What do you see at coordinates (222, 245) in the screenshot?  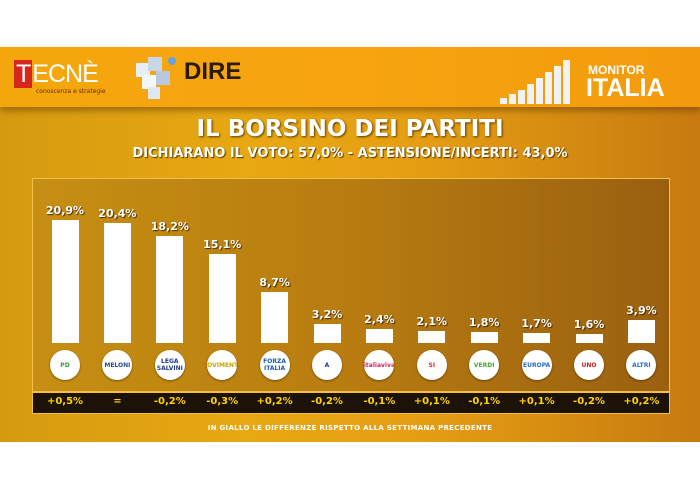 I see `value-label: 15,1%` at bounding box center [222, 245].